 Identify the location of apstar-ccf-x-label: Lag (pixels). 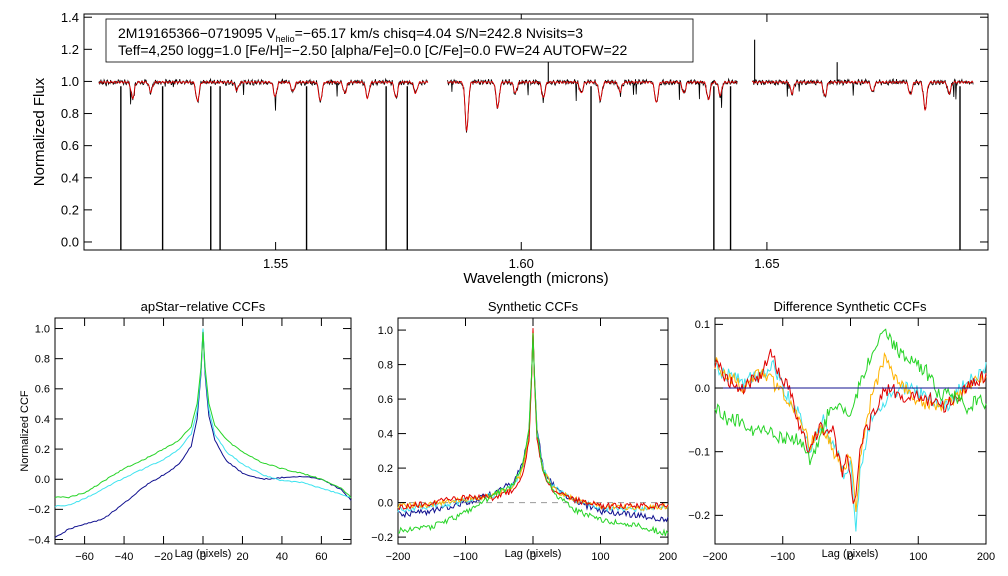
(203, 554).